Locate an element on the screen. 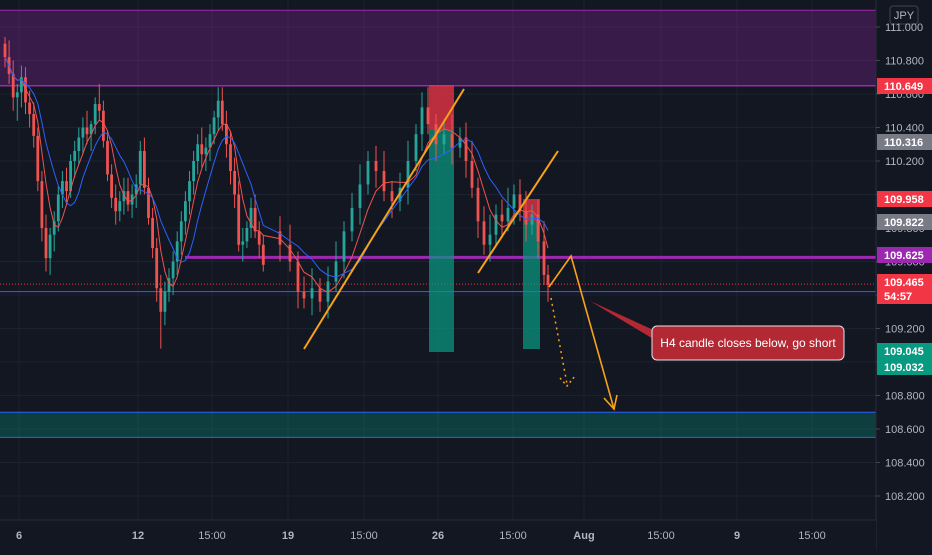  price-tag-label: 109.958 is located at coordinates (904, 200).